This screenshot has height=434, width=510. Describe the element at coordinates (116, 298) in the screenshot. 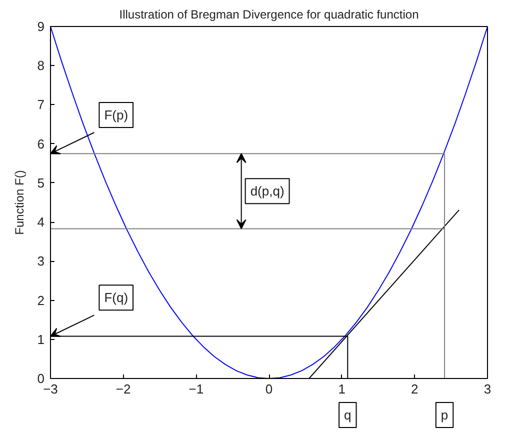

I see `annotation: F(q)` at that location.